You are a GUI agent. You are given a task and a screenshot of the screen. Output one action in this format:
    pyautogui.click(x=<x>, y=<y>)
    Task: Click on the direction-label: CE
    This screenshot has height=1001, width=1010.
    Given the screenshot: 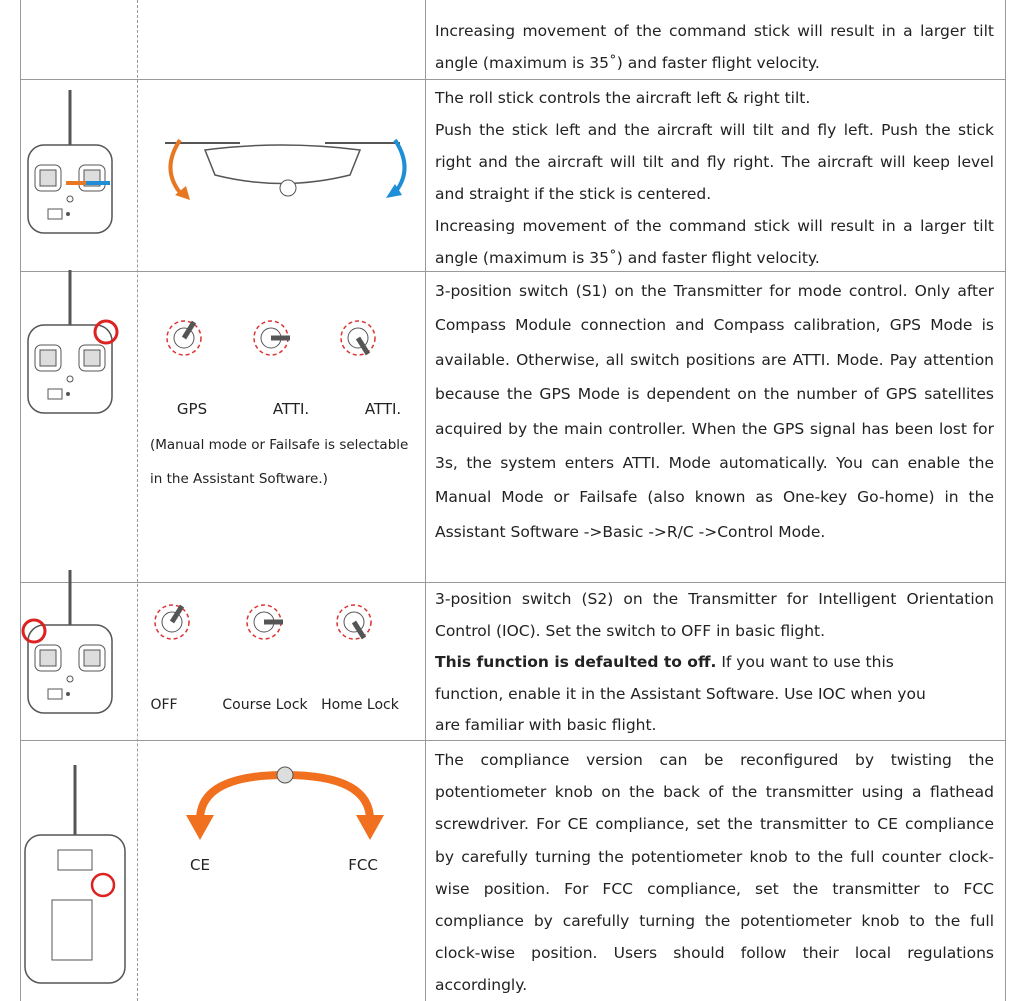 What is the action you would take?
    pyautogui.click(x=200, y=865)
    